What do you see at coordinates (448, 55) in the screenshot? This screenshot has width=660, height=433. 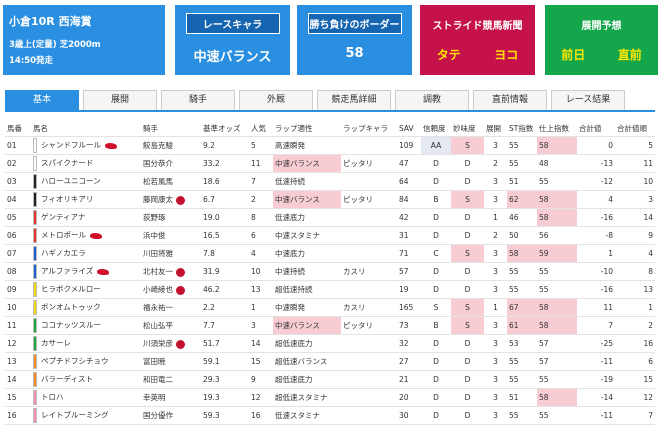 I see `stride-option: タテ` at bounding box center [448, 55].